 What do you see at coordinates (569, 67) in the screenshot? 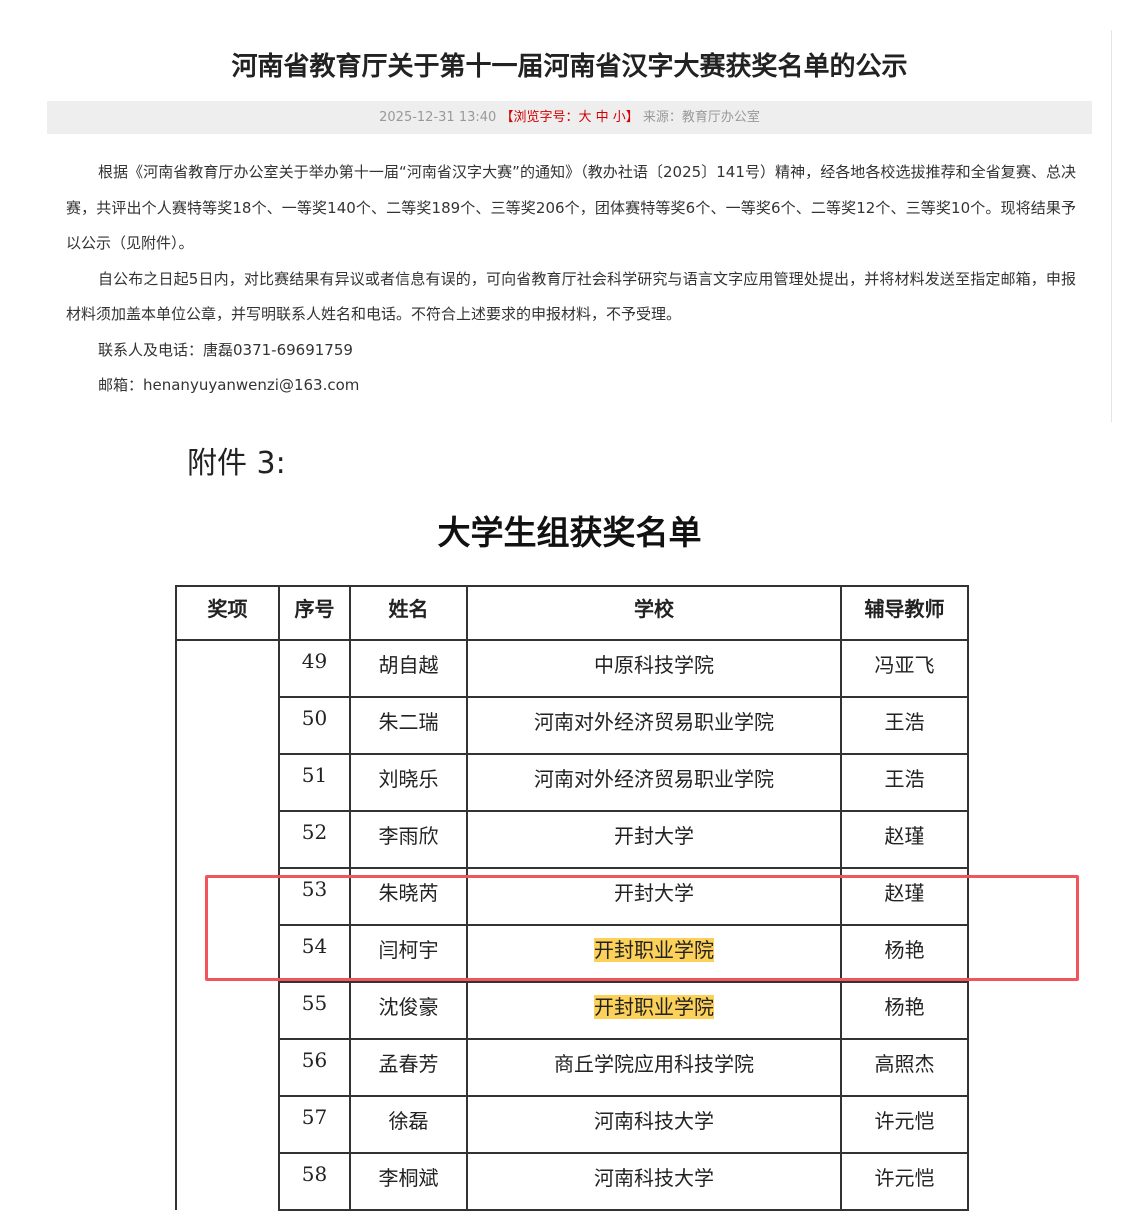
I see `article-title: 河南省教育厅关于第十一届河南省汉字大赛获奖名单的公示` at bounding box center [569, 67].